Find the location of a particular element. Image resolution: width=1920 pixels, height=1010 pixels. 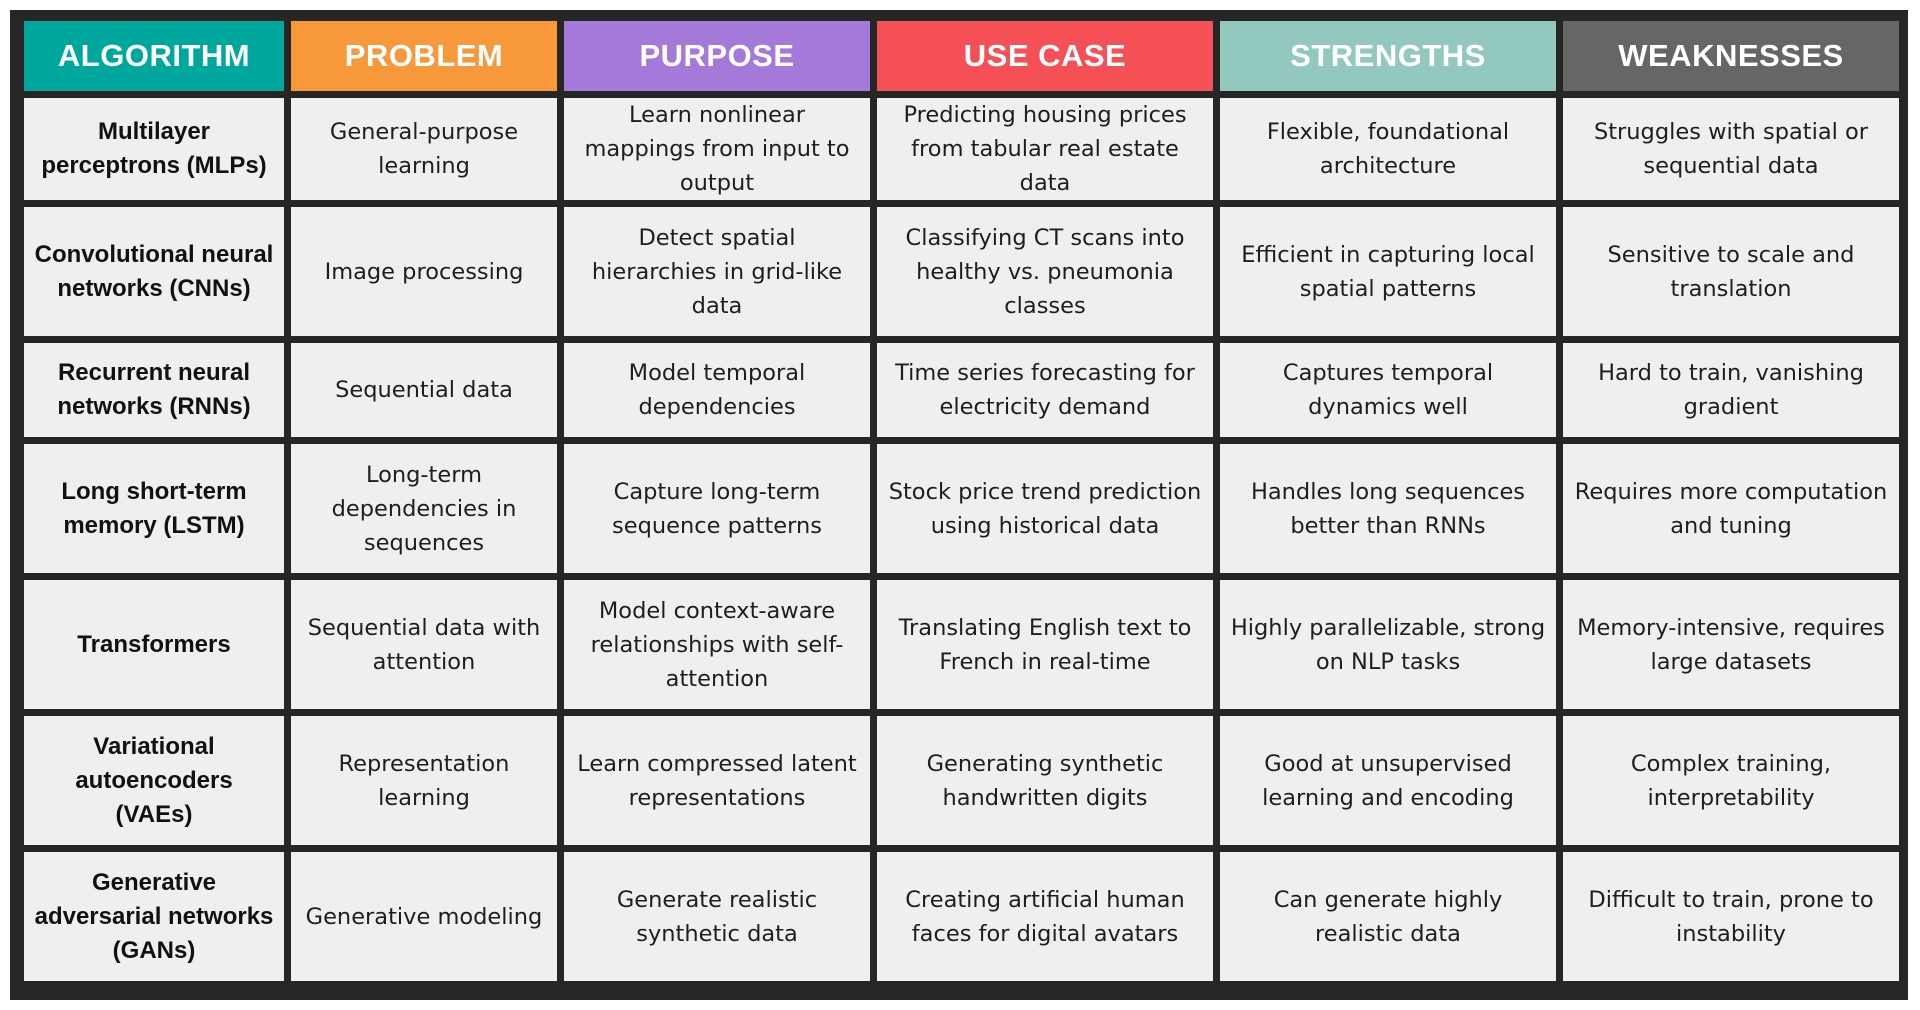

weaknesses-cell: Requires more computation and tuning is located at coordinates (1731, 508).